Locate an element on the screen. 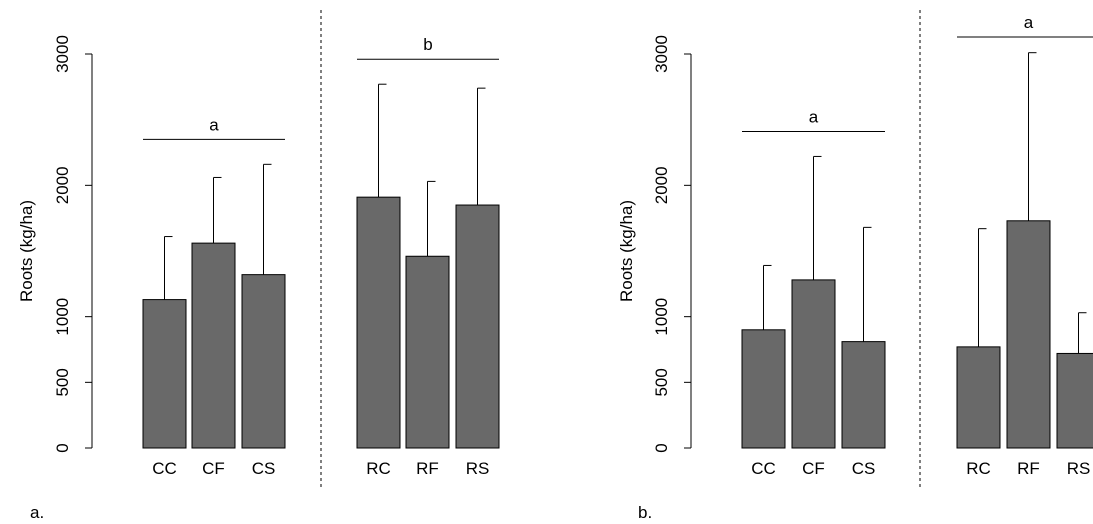  panel-label: a. is located at coordinates (37, 512).